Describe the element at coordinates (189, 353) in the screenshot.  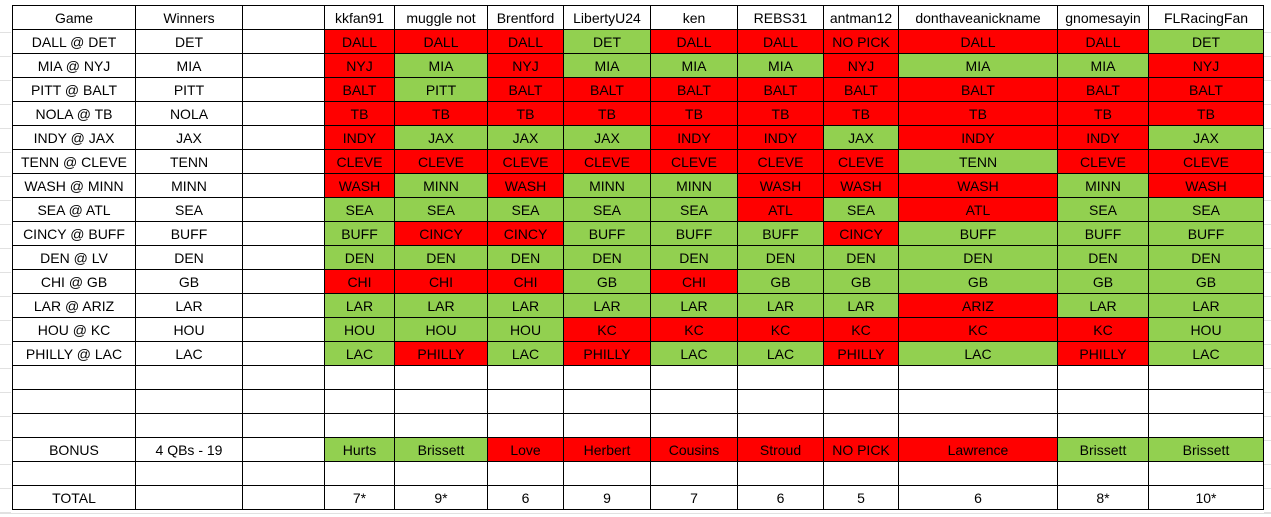
I see `winner-cell: LAC` at that location.